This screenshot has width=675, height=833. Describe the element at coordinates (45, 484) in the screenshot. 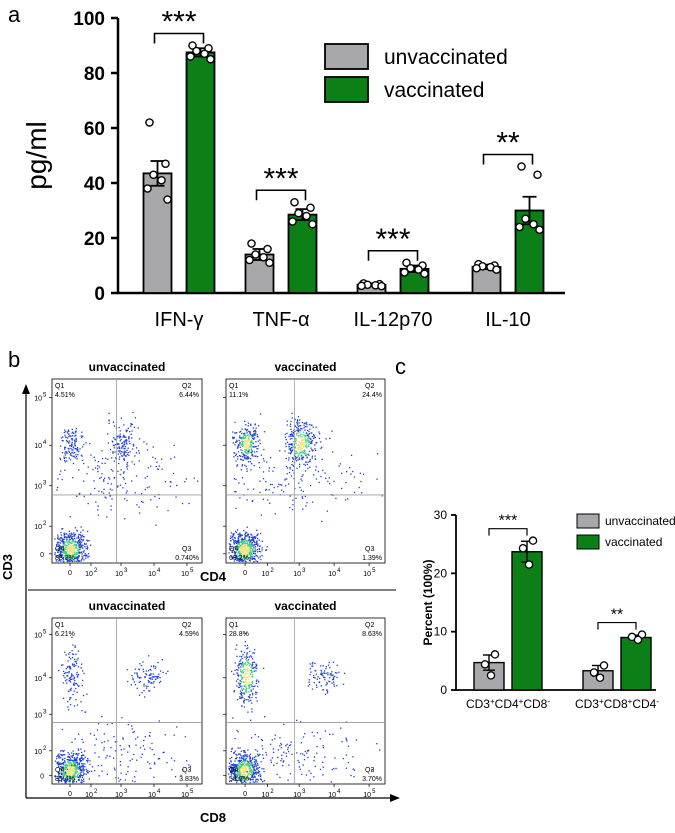

I see `flow-y-tick-exp: 3` at that location.